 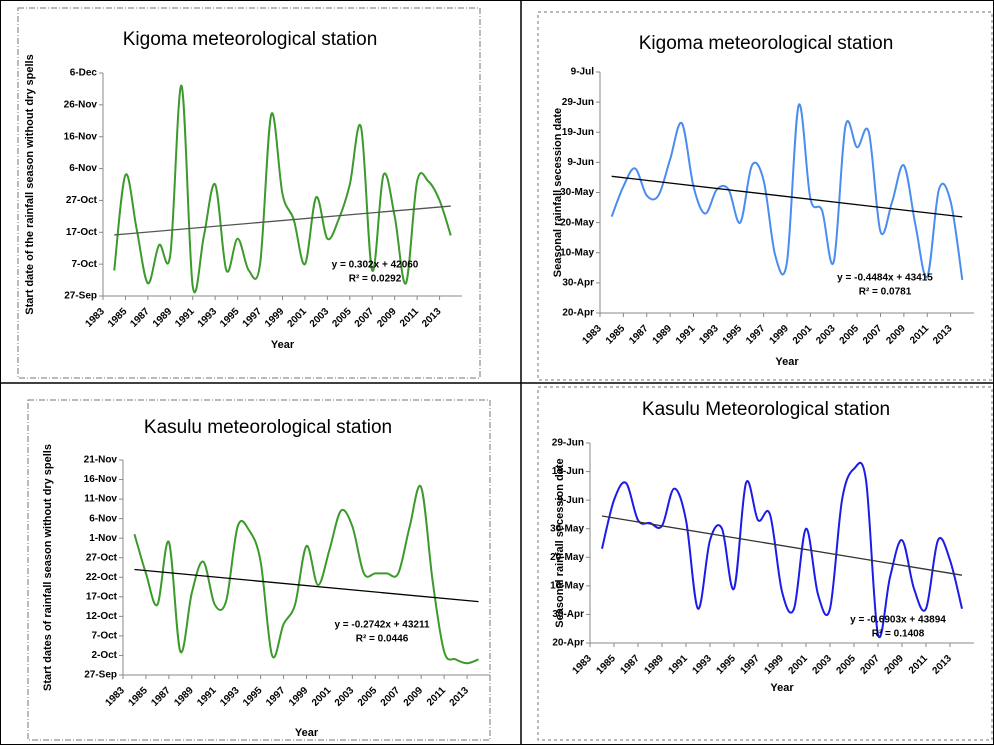 What do you see at coordinates (577, 222) in the screenshot?
I see `y-tick-label: 20-May` at bounding box center [577, 222].